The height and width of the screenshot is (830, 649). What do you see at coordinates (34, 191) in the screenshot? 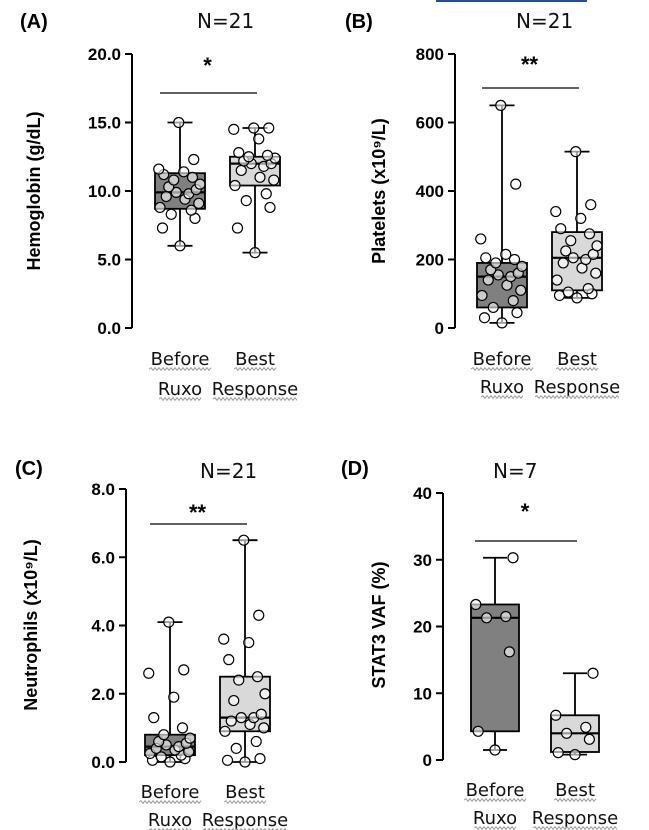
I see `y-axis-label: Hemoglobin (g/dL)` at bounding box center [34, 191].